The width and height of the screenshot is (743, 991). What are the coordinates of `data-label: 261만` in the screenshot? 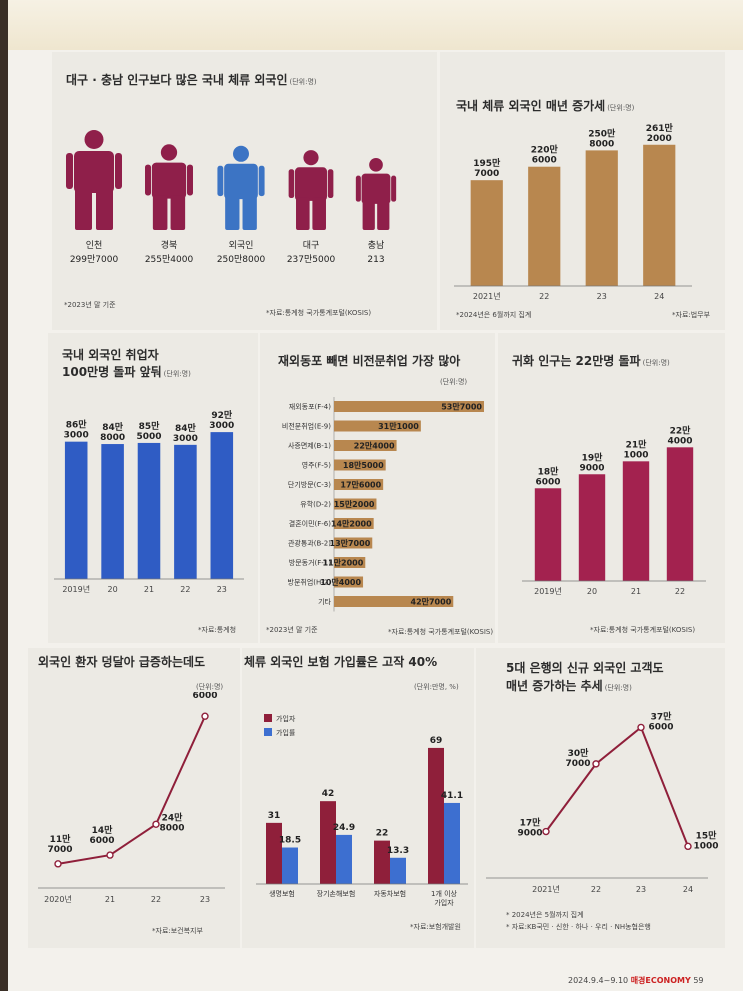 It's located at (660, 128).